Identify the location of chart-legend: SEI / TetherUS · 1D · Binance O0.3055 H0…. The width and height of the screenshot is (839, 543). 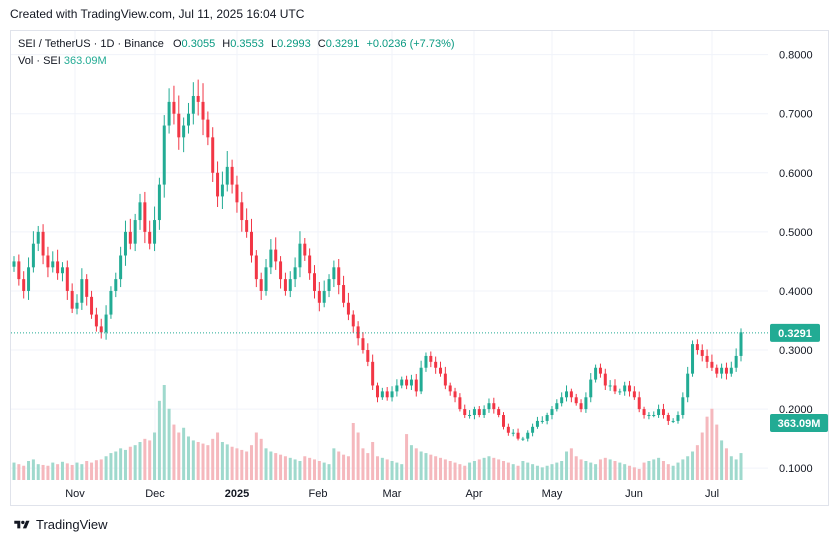
(236, 53).